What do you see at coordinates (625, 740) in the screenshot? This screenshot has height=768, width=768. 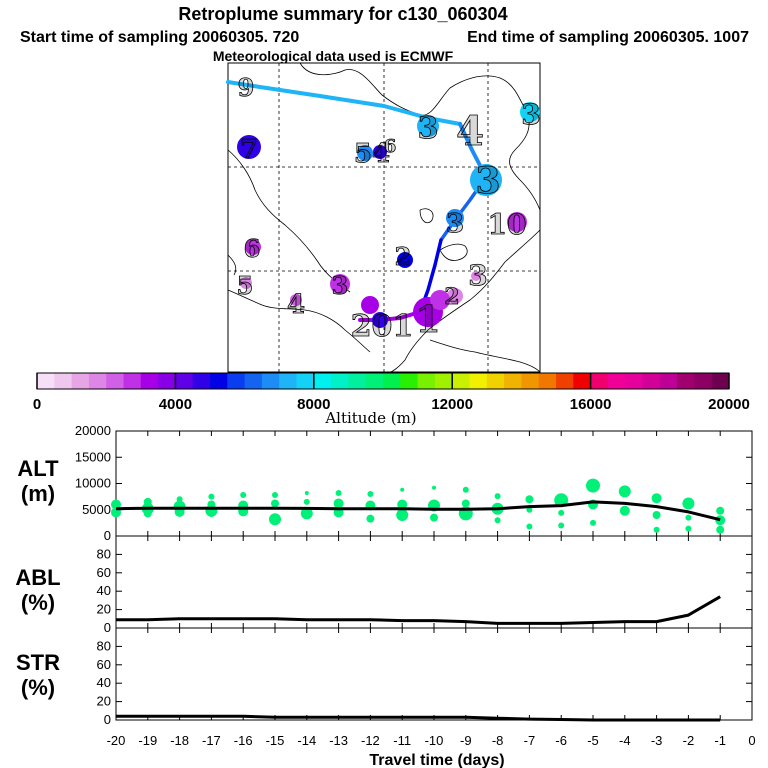 I see `x-tick-label: -4` at bounding box center [625, 740].